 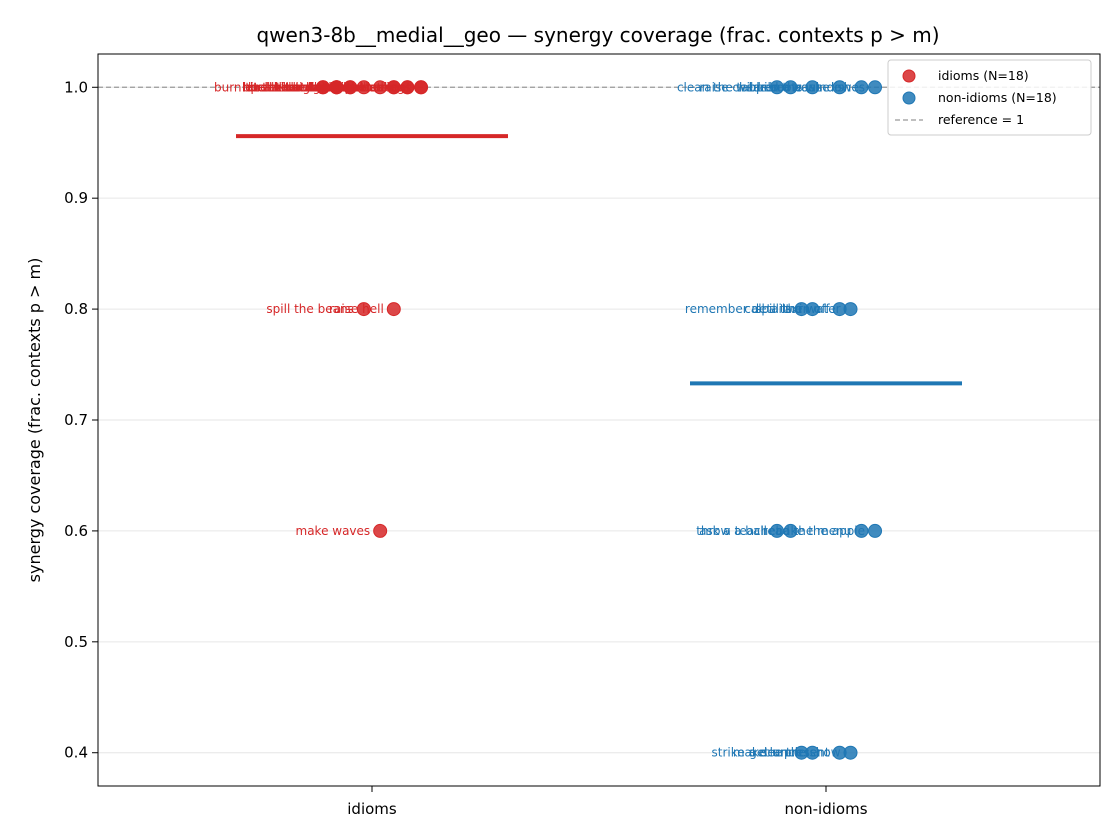 What do you see at coordinates (76, 87) in the screenshot?
I see `y-tick-label: 1.0` at bounding box center [76, 87].